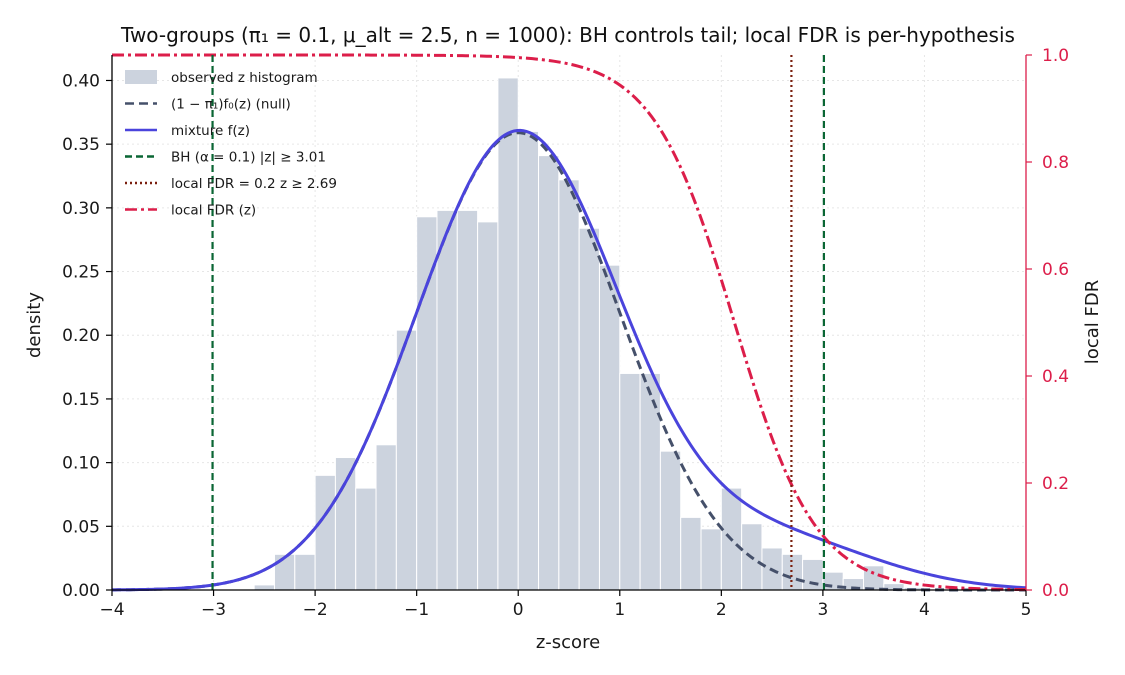 This screenshot has height=675, width=1125. I want to click on x-tick-label: 5, so click(1026, 610).